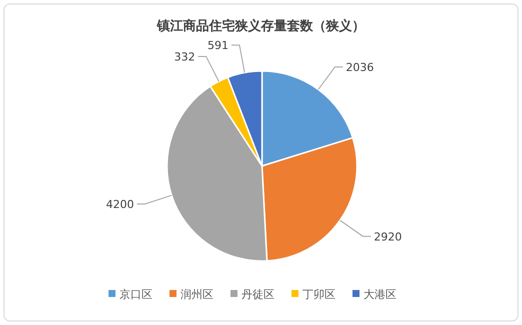 Image resolution: width=522 pixels, height=325 pixels. Describe the element at coordinates (217, 45) in the screenshot. I see `data-label: 591` at that location.